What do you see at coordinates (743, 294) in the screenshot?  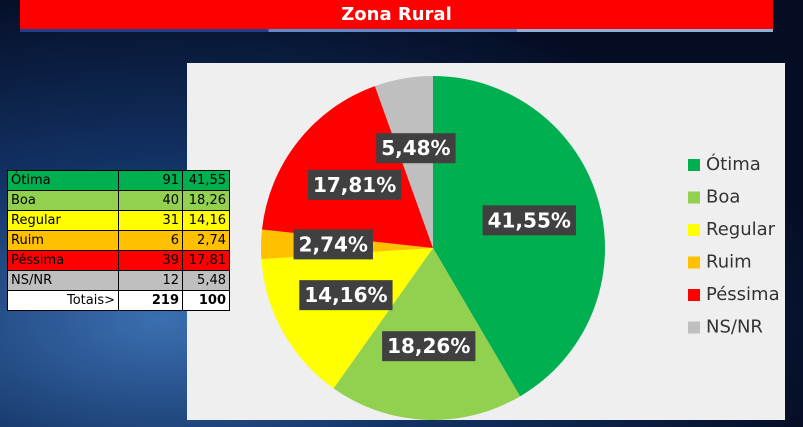 I see `legend-label: Péssima` at bounding box center [743, 294].